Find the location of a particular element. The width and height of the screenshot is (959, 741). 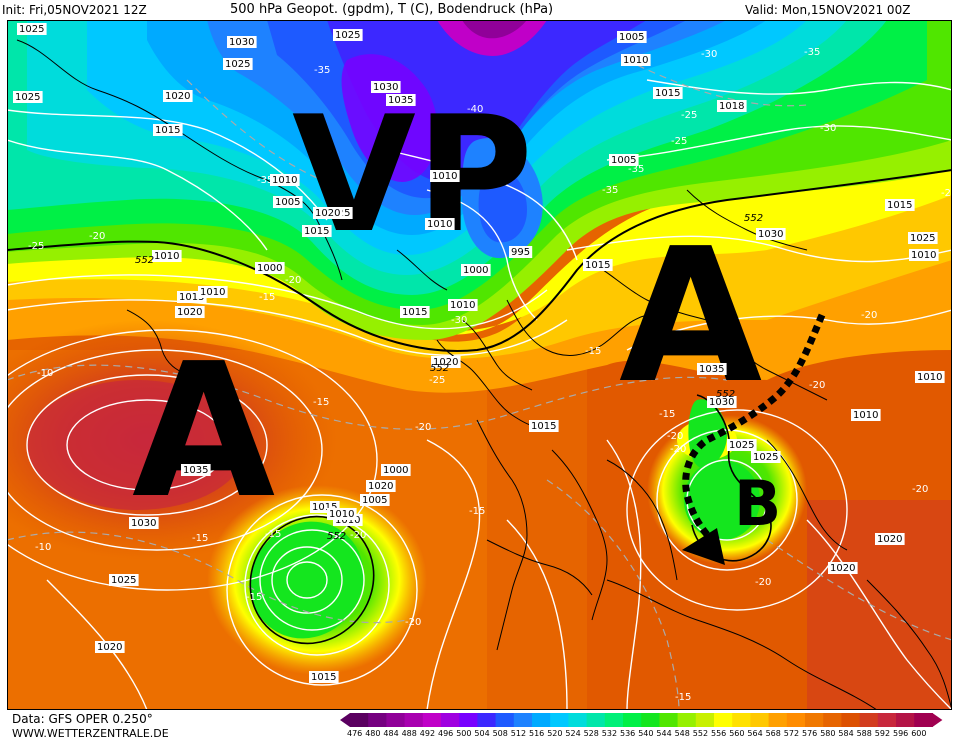

scale-value: 500 is located at coordinates (464, 733).